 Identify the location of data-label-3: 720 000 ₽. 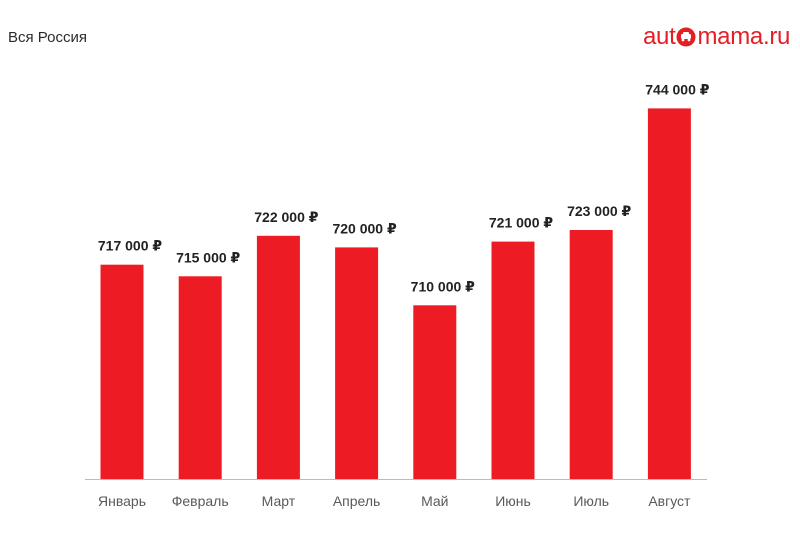
(364, 228).